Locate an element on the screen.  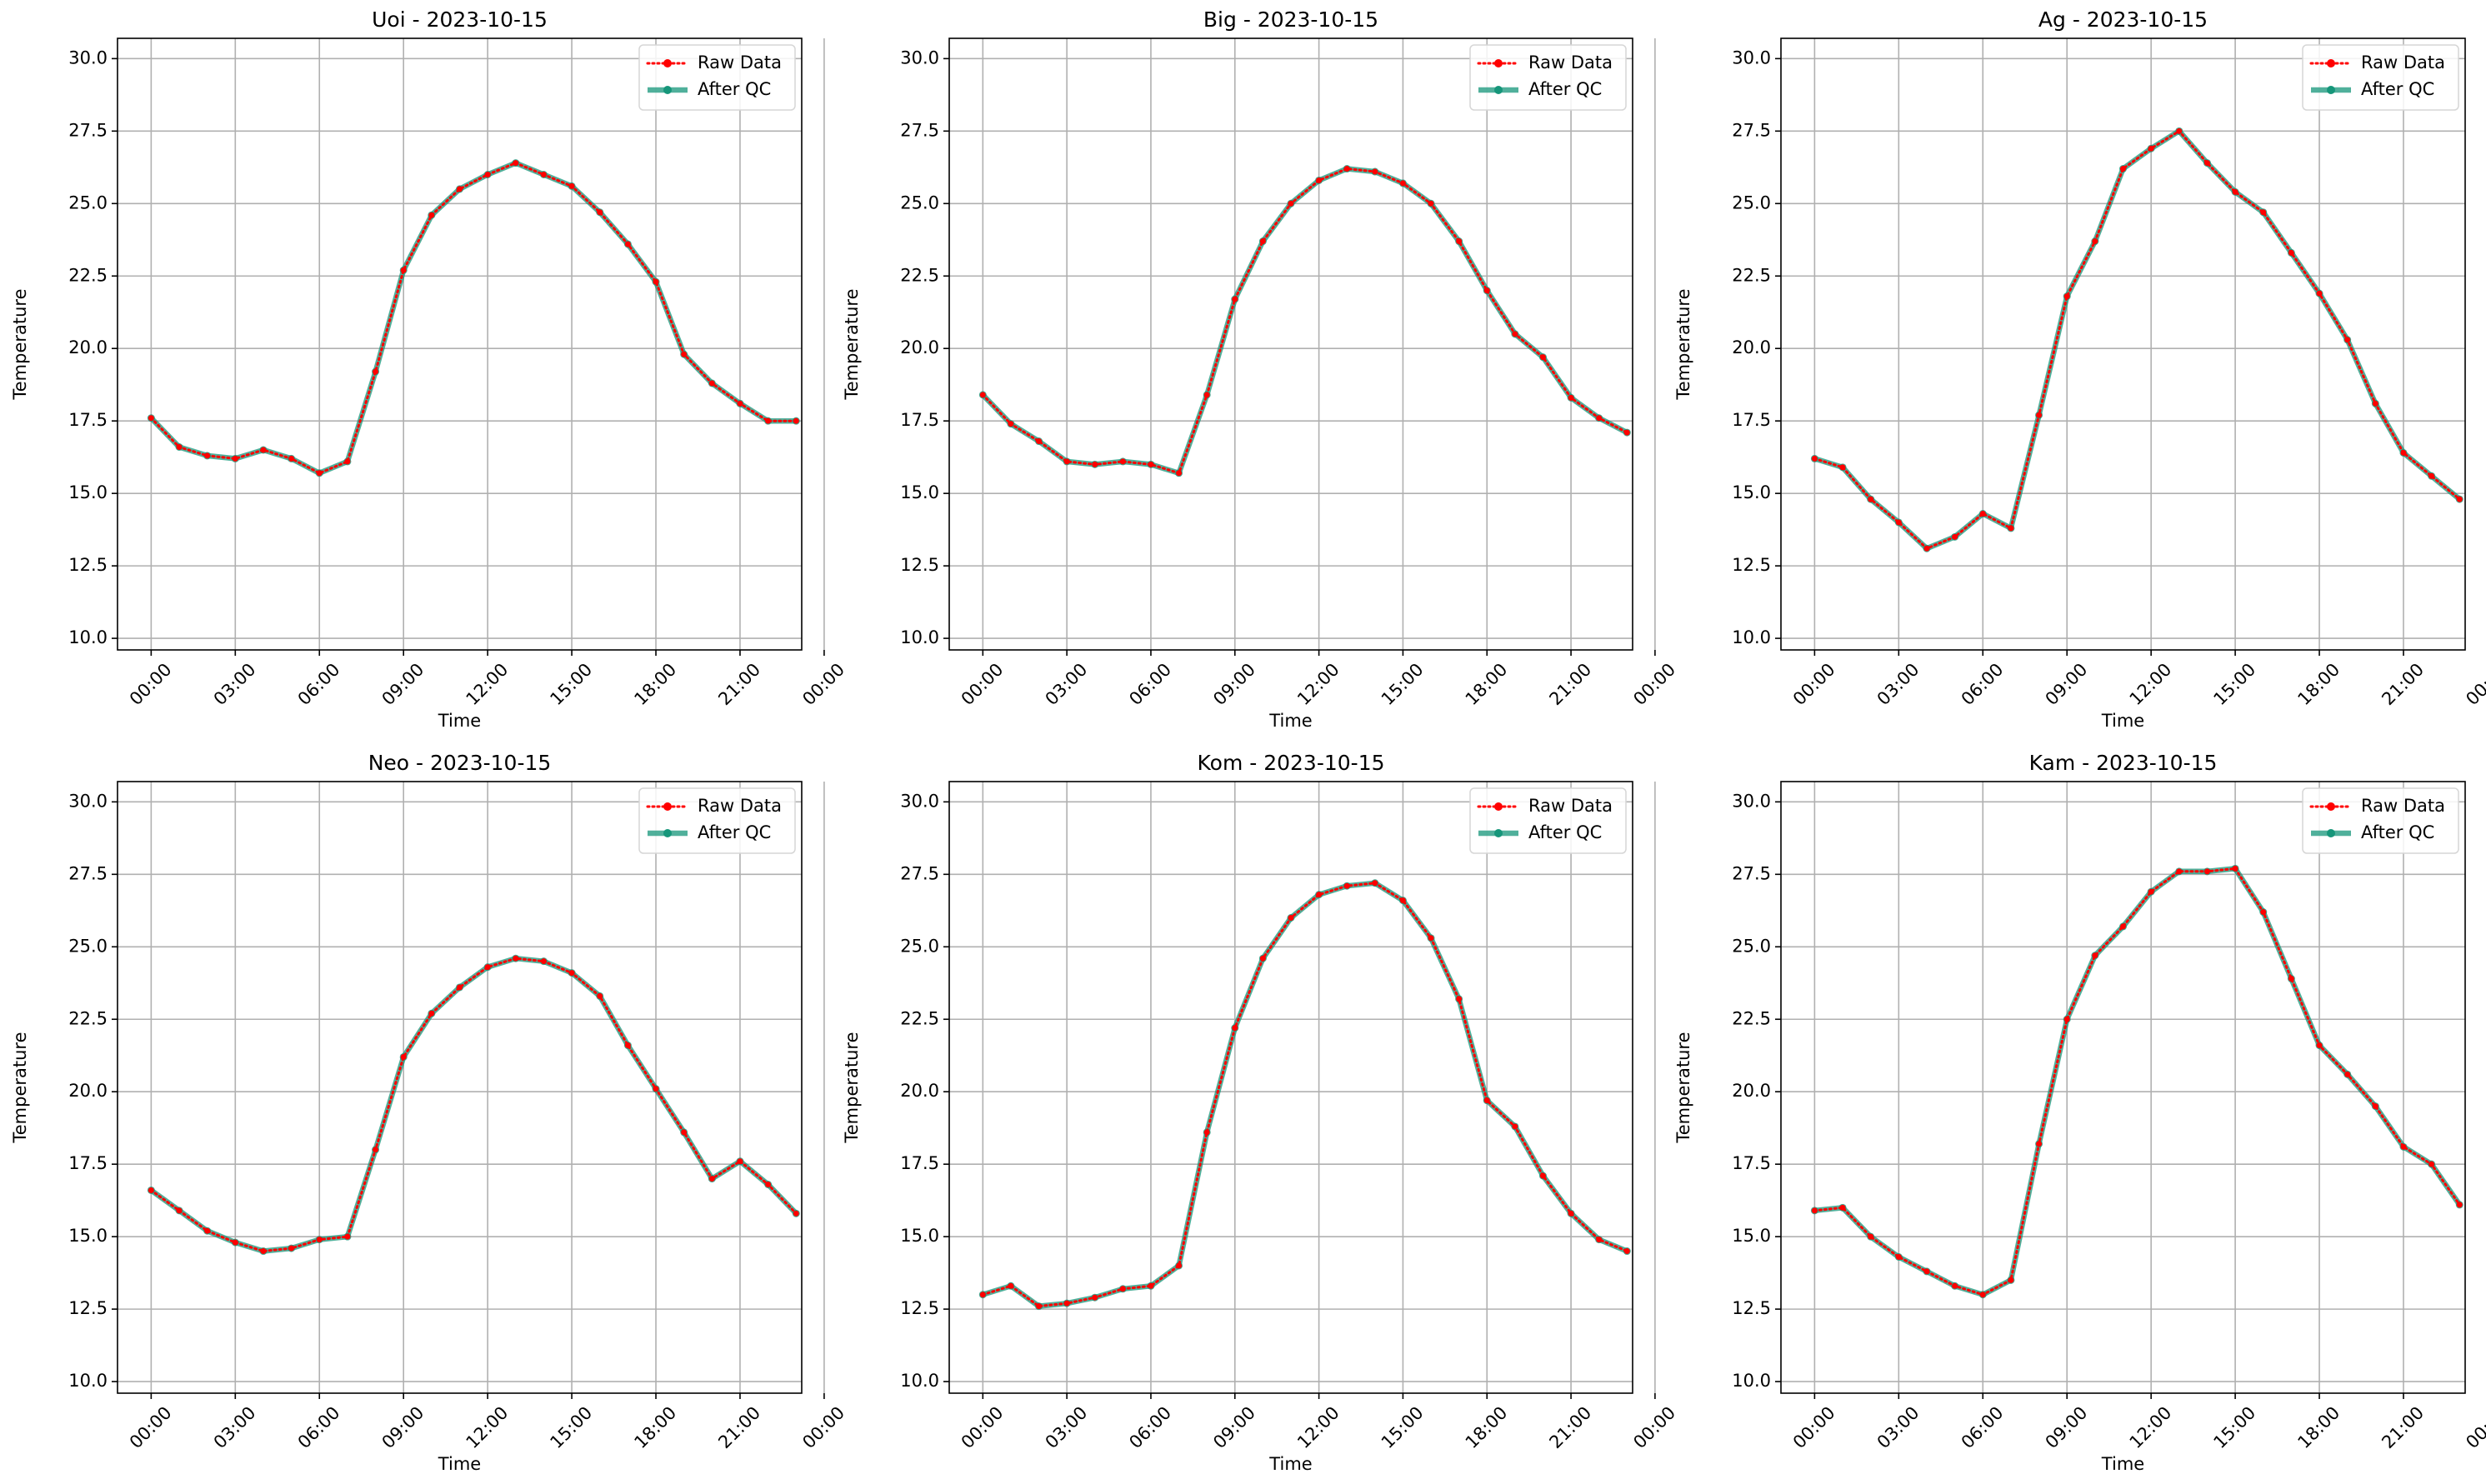
y-tick-label: 27.5 is located at coordinates (88, 873).